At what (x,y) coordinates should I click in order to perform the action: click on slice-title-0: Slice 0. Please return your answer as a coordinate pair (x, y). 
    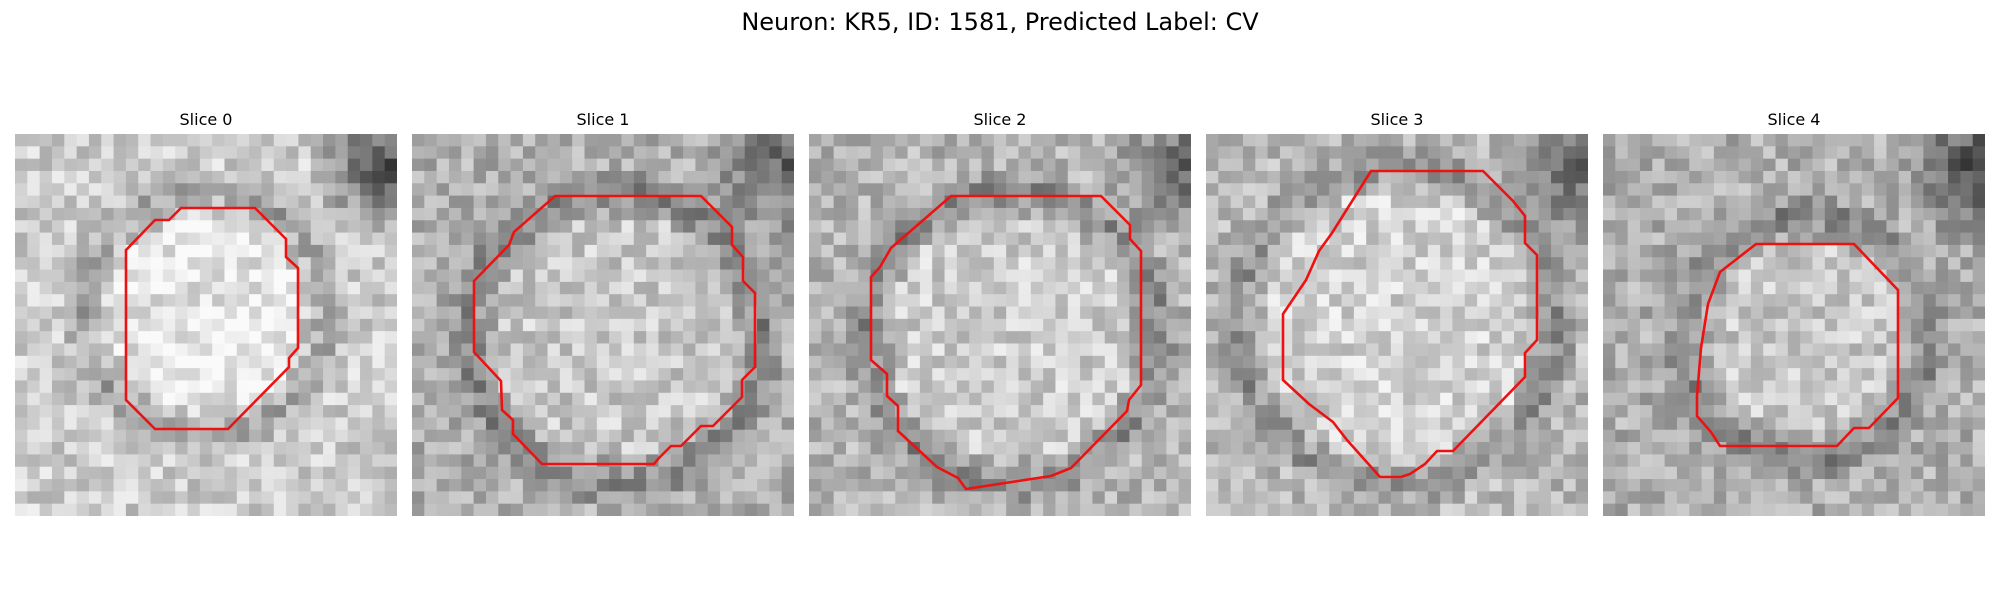
    Looking at the image, I should click on (206, 119).